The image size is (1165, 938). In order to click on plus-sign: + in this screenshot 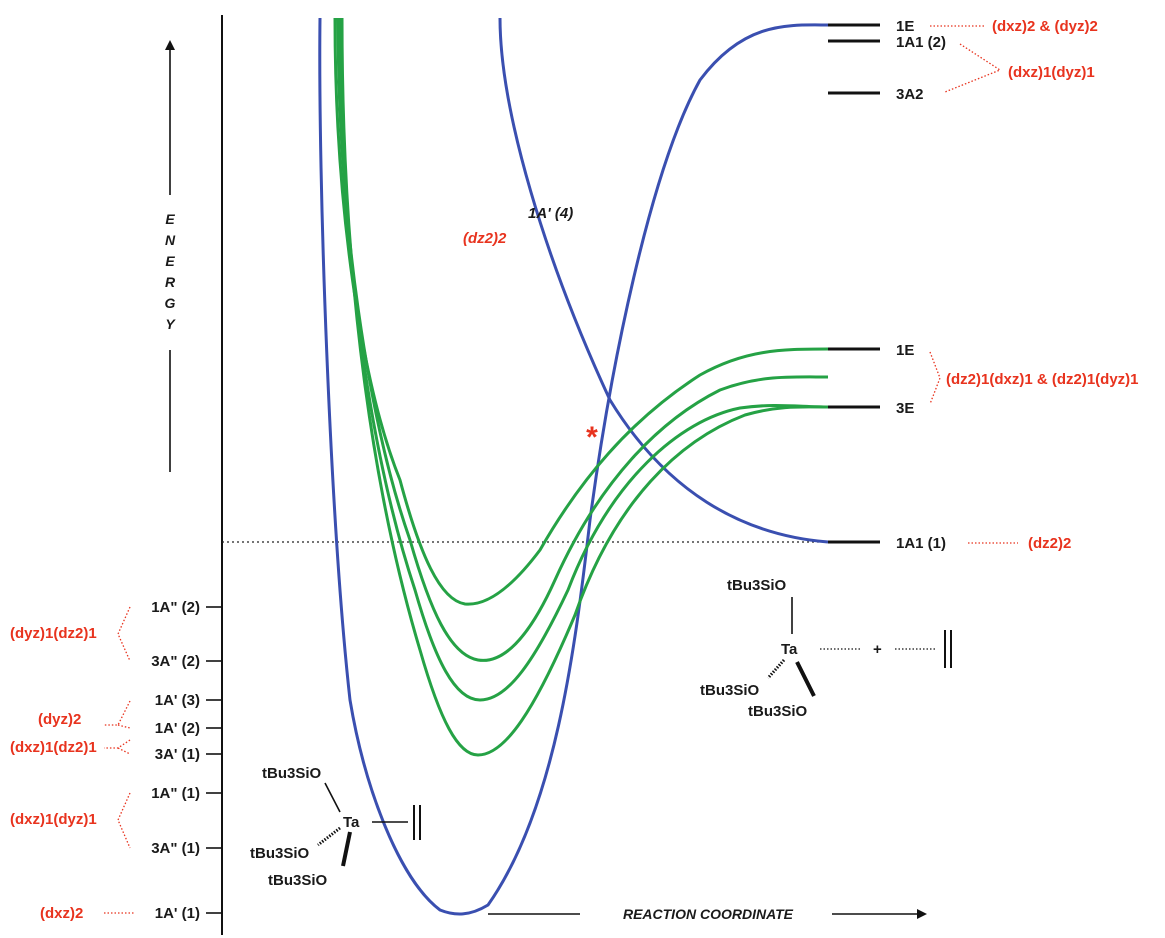, I will do `click(877, 649)`.